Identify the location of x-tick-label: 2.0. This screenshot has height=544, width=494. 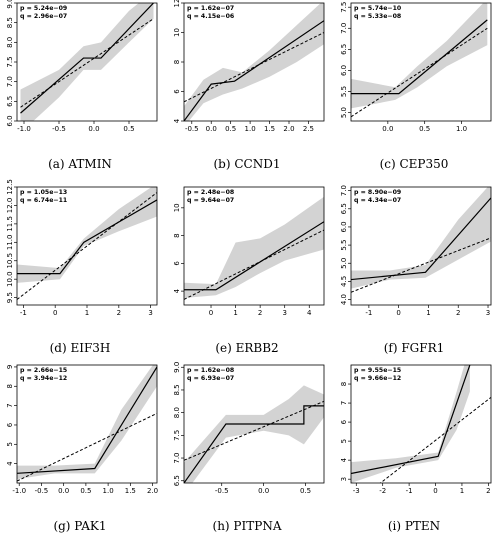
(152, 491).